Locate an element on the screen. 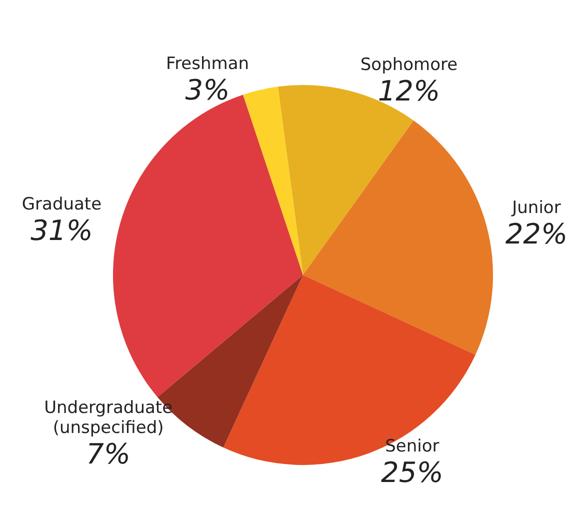 The image size is (588, 516). slice-label: Graduate is located at coordinates (62, 204).